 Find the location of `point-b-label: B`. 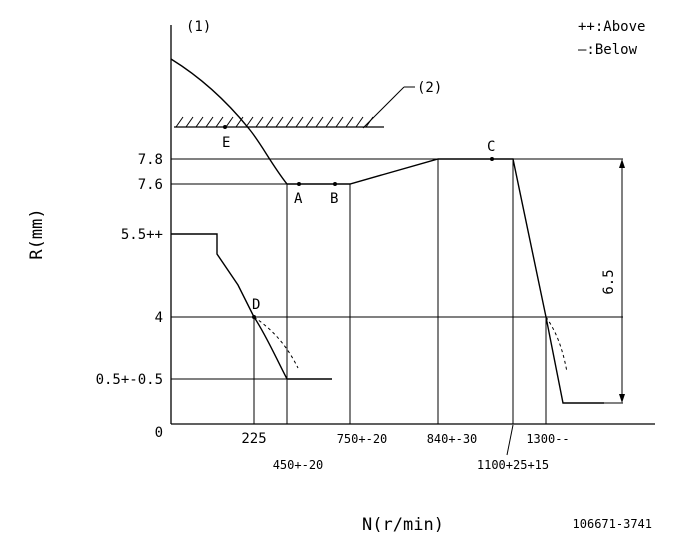

point-b-label: B is located at coordinates (334, 199).